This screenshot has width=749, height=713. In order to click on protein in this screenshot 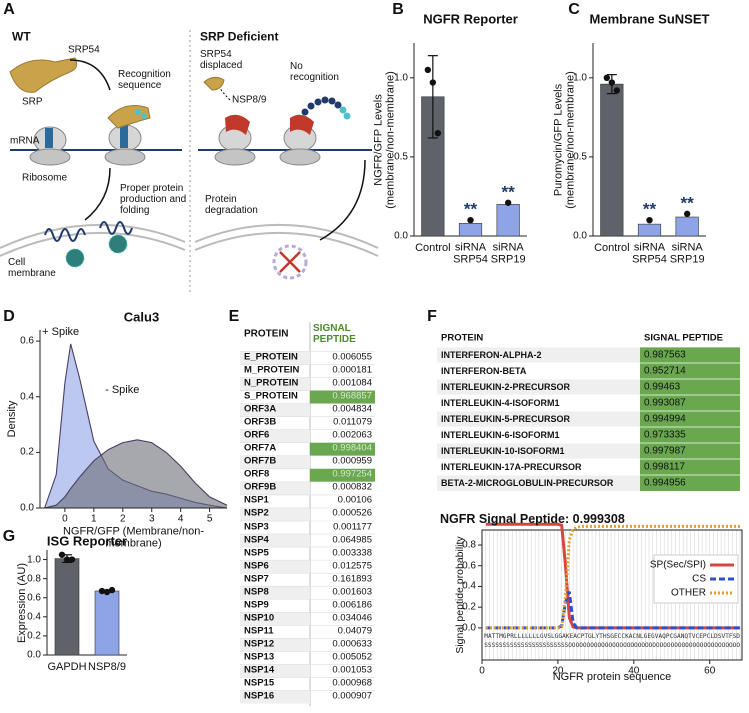, I will do `click(65, 235)`.